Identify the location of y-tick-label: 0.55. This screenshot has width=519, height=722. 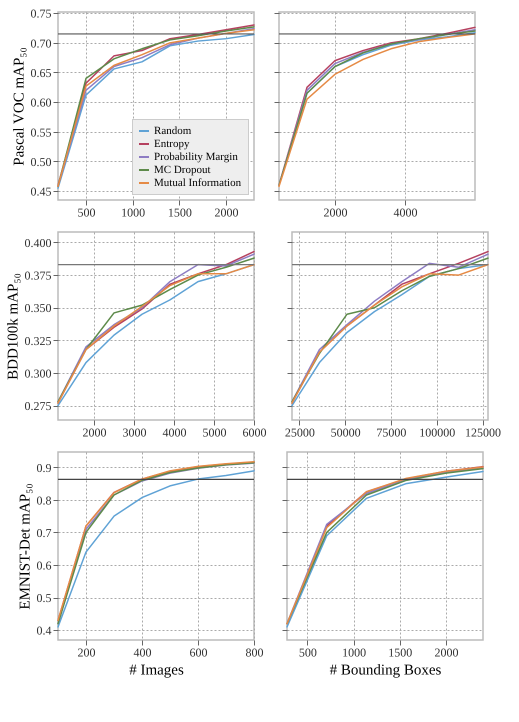
(41, 132).